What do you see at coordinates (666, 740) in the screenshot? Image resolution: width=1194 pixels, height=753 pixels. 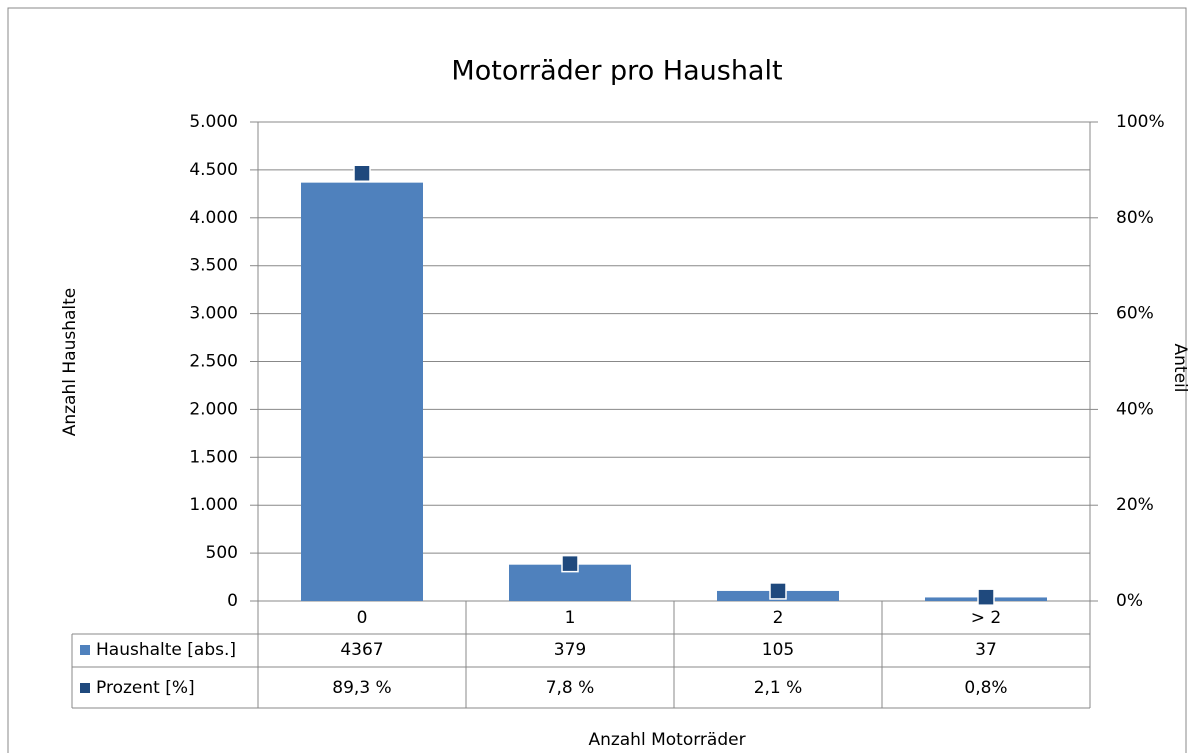 I see `x-axis-label: Anzahl Motorräder` at bounding box center [666, 740].